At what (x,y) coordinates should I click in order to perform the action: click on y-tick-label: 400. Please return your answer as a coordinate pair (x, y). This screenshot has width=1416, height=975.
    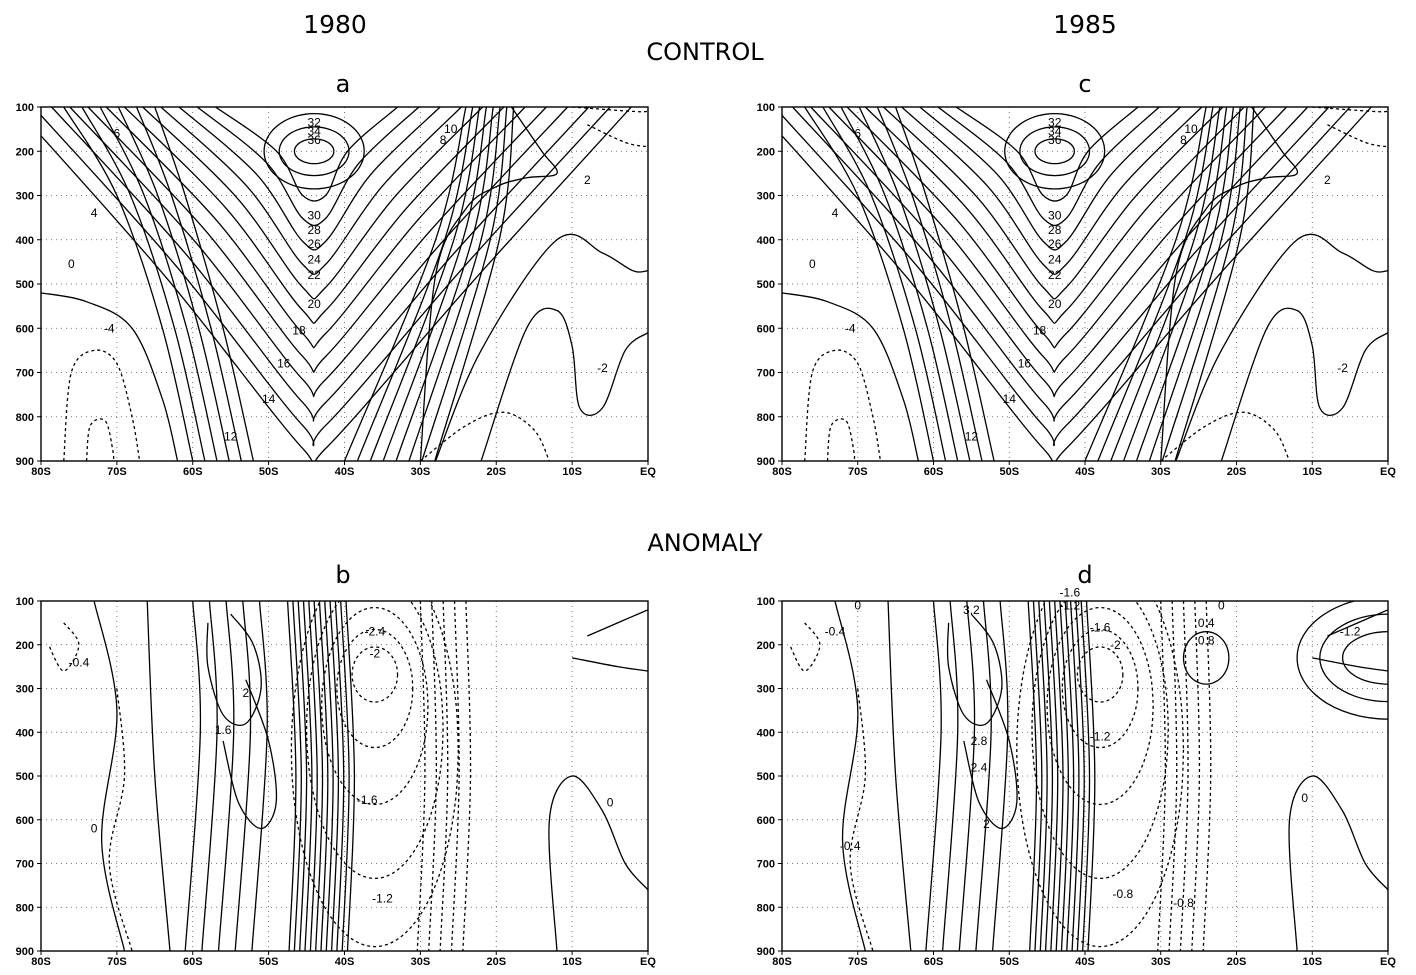
    Looking at the image, I should click on (766, 733).